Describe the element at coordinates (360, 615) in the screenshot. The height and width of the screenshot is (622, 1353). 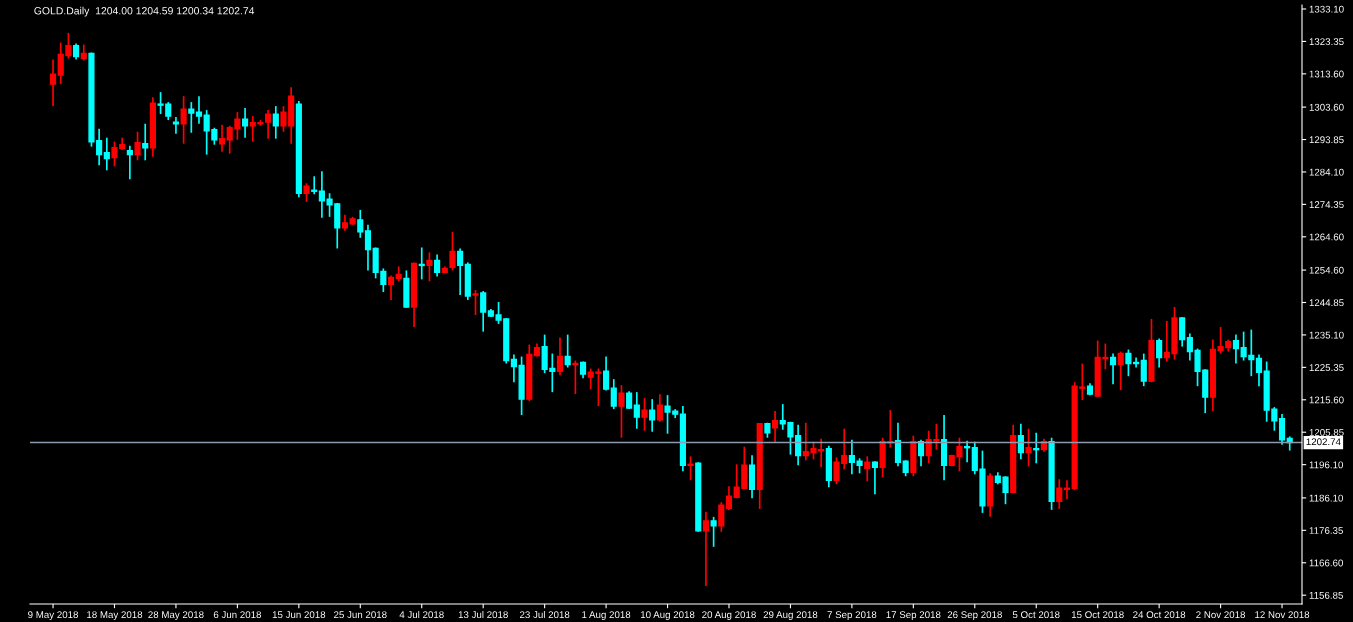
I see `x-tick-label: 25 Jun 2018` at that location.